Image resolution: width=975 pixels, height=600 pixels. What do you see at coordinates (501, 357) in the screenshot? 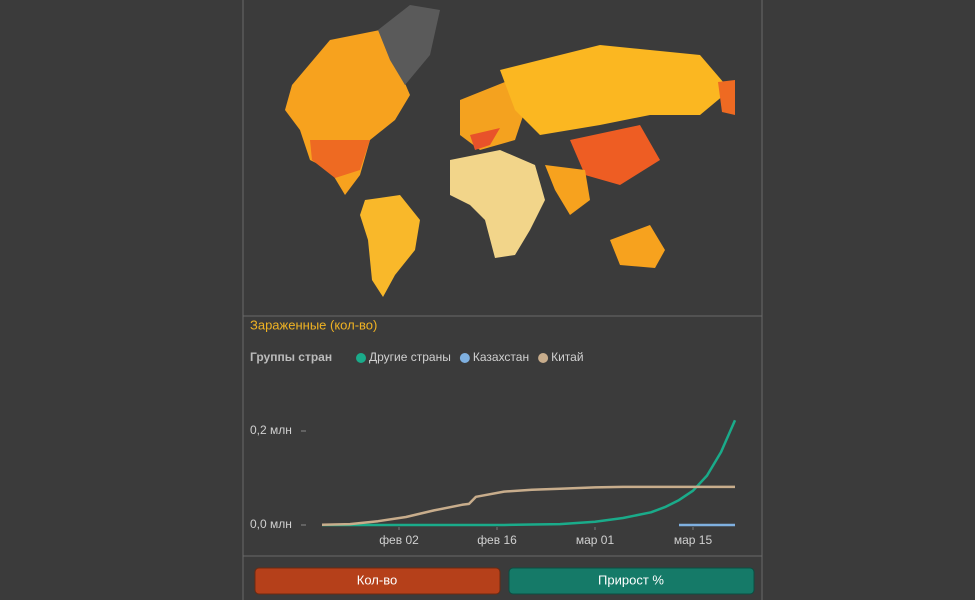
I see `legend-label: Казахстан` at bounding box center [501, 357].